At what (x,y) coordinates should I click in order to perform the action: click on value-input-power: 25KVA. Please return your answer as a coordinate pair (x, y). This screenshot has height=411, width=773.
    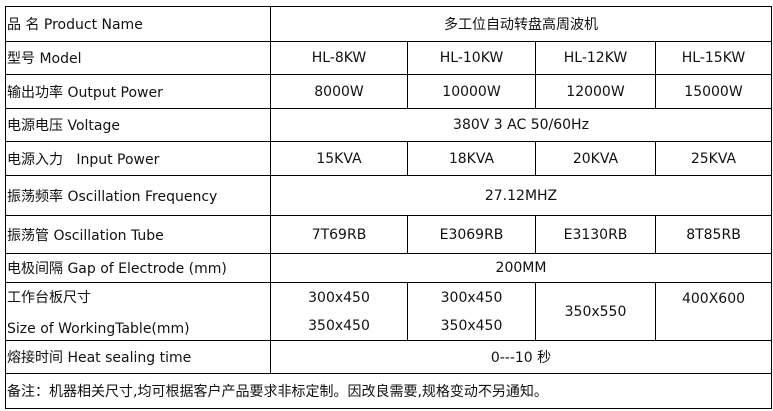
    Looking at the image, I should click on (713, 158).